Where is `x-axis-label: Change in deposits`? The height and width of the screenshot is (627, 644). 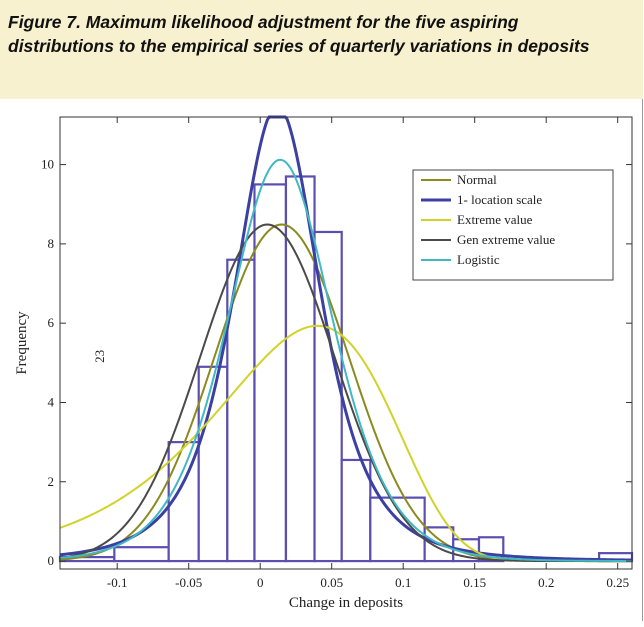
x-axis-label: Change in deposits is located at coordinates (346, 603).